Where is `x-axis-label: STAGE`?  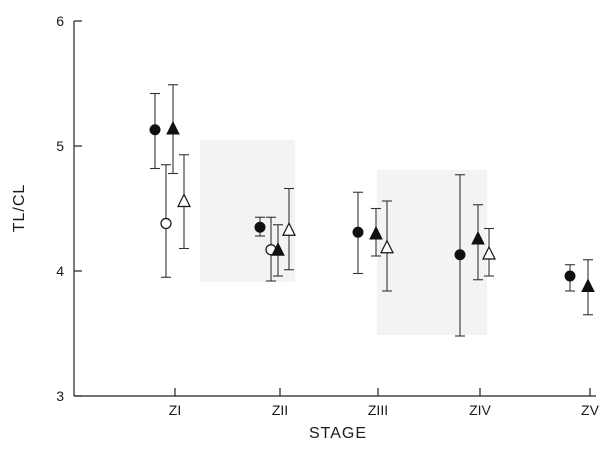 x-axis-label: STAGE is located at coordinates (338, 433).